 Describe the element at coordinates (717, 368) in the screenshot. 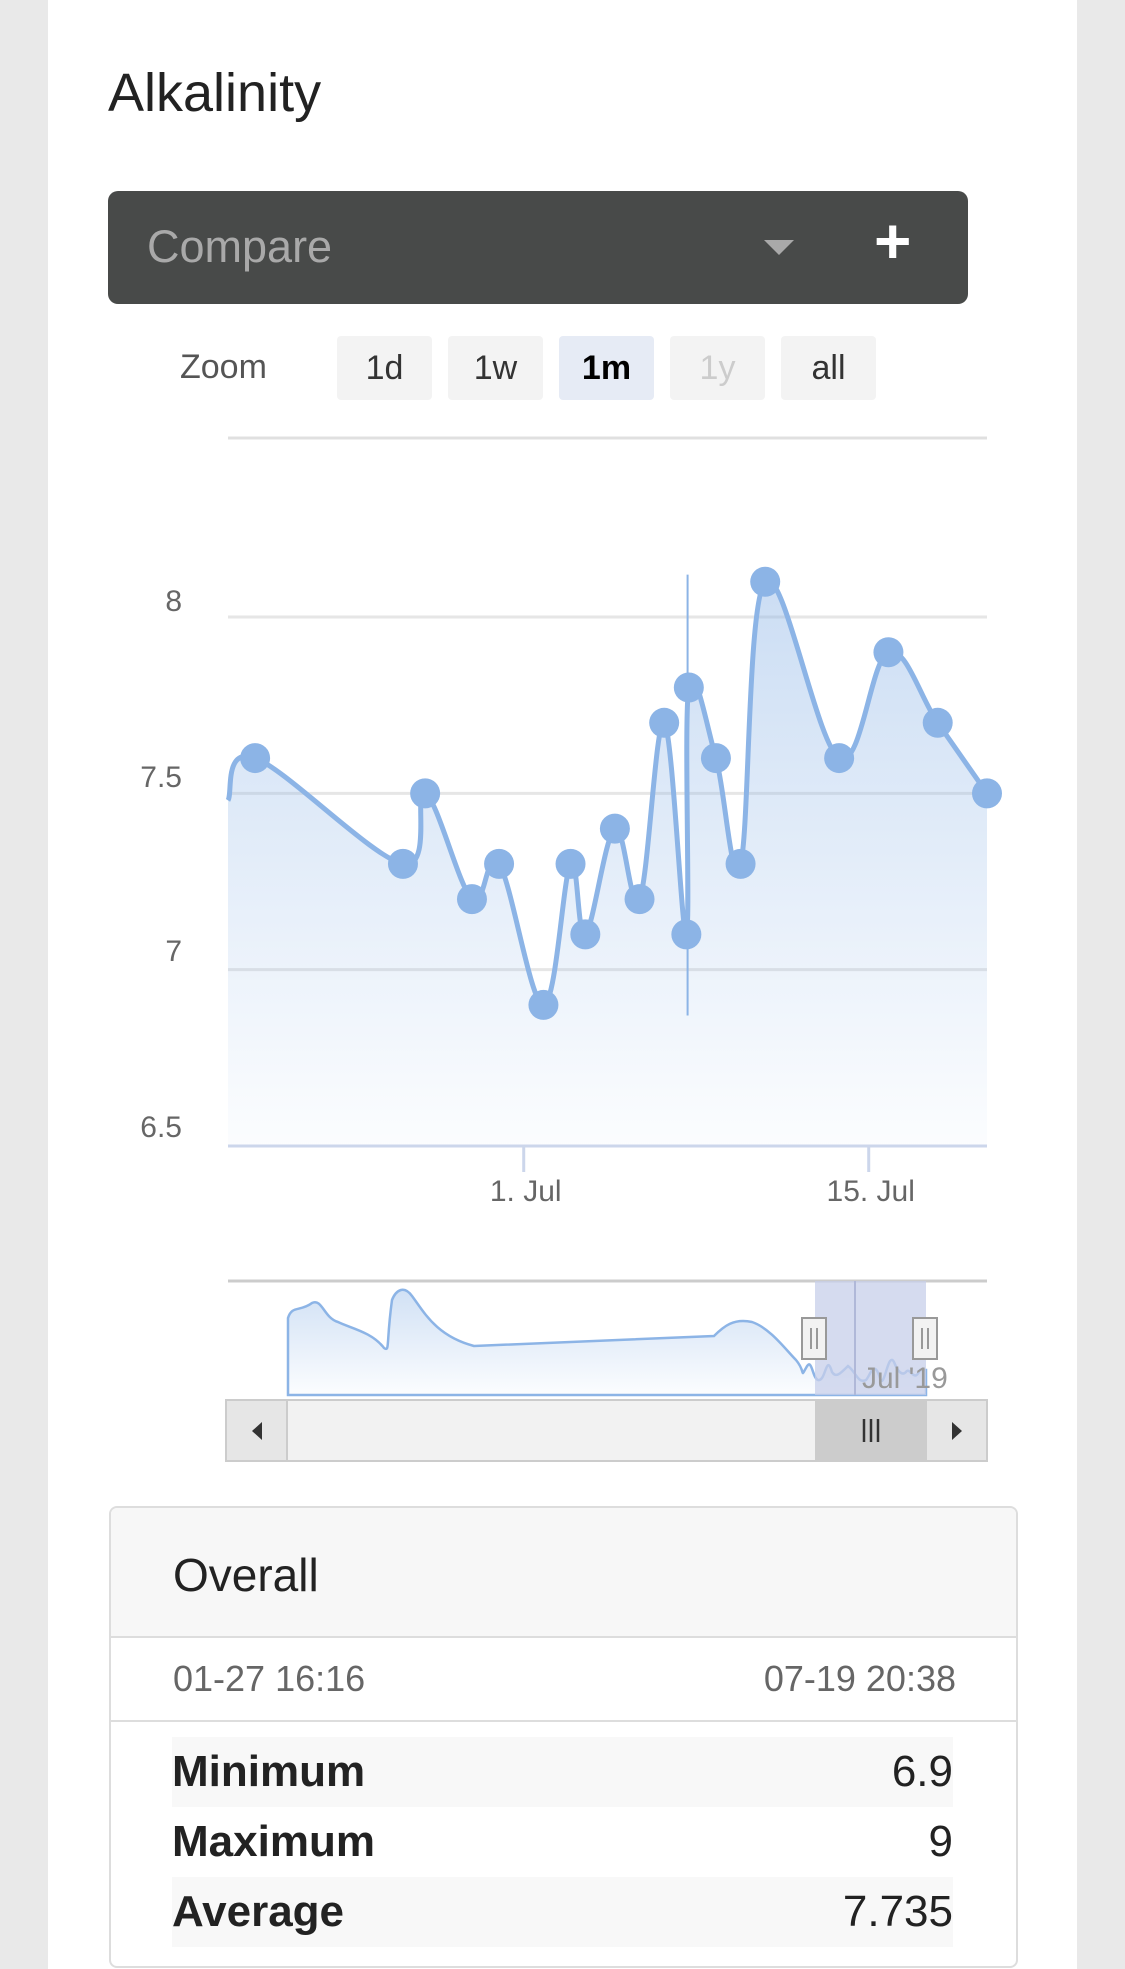

I see `zoom-1y-button: 1y` at that location.